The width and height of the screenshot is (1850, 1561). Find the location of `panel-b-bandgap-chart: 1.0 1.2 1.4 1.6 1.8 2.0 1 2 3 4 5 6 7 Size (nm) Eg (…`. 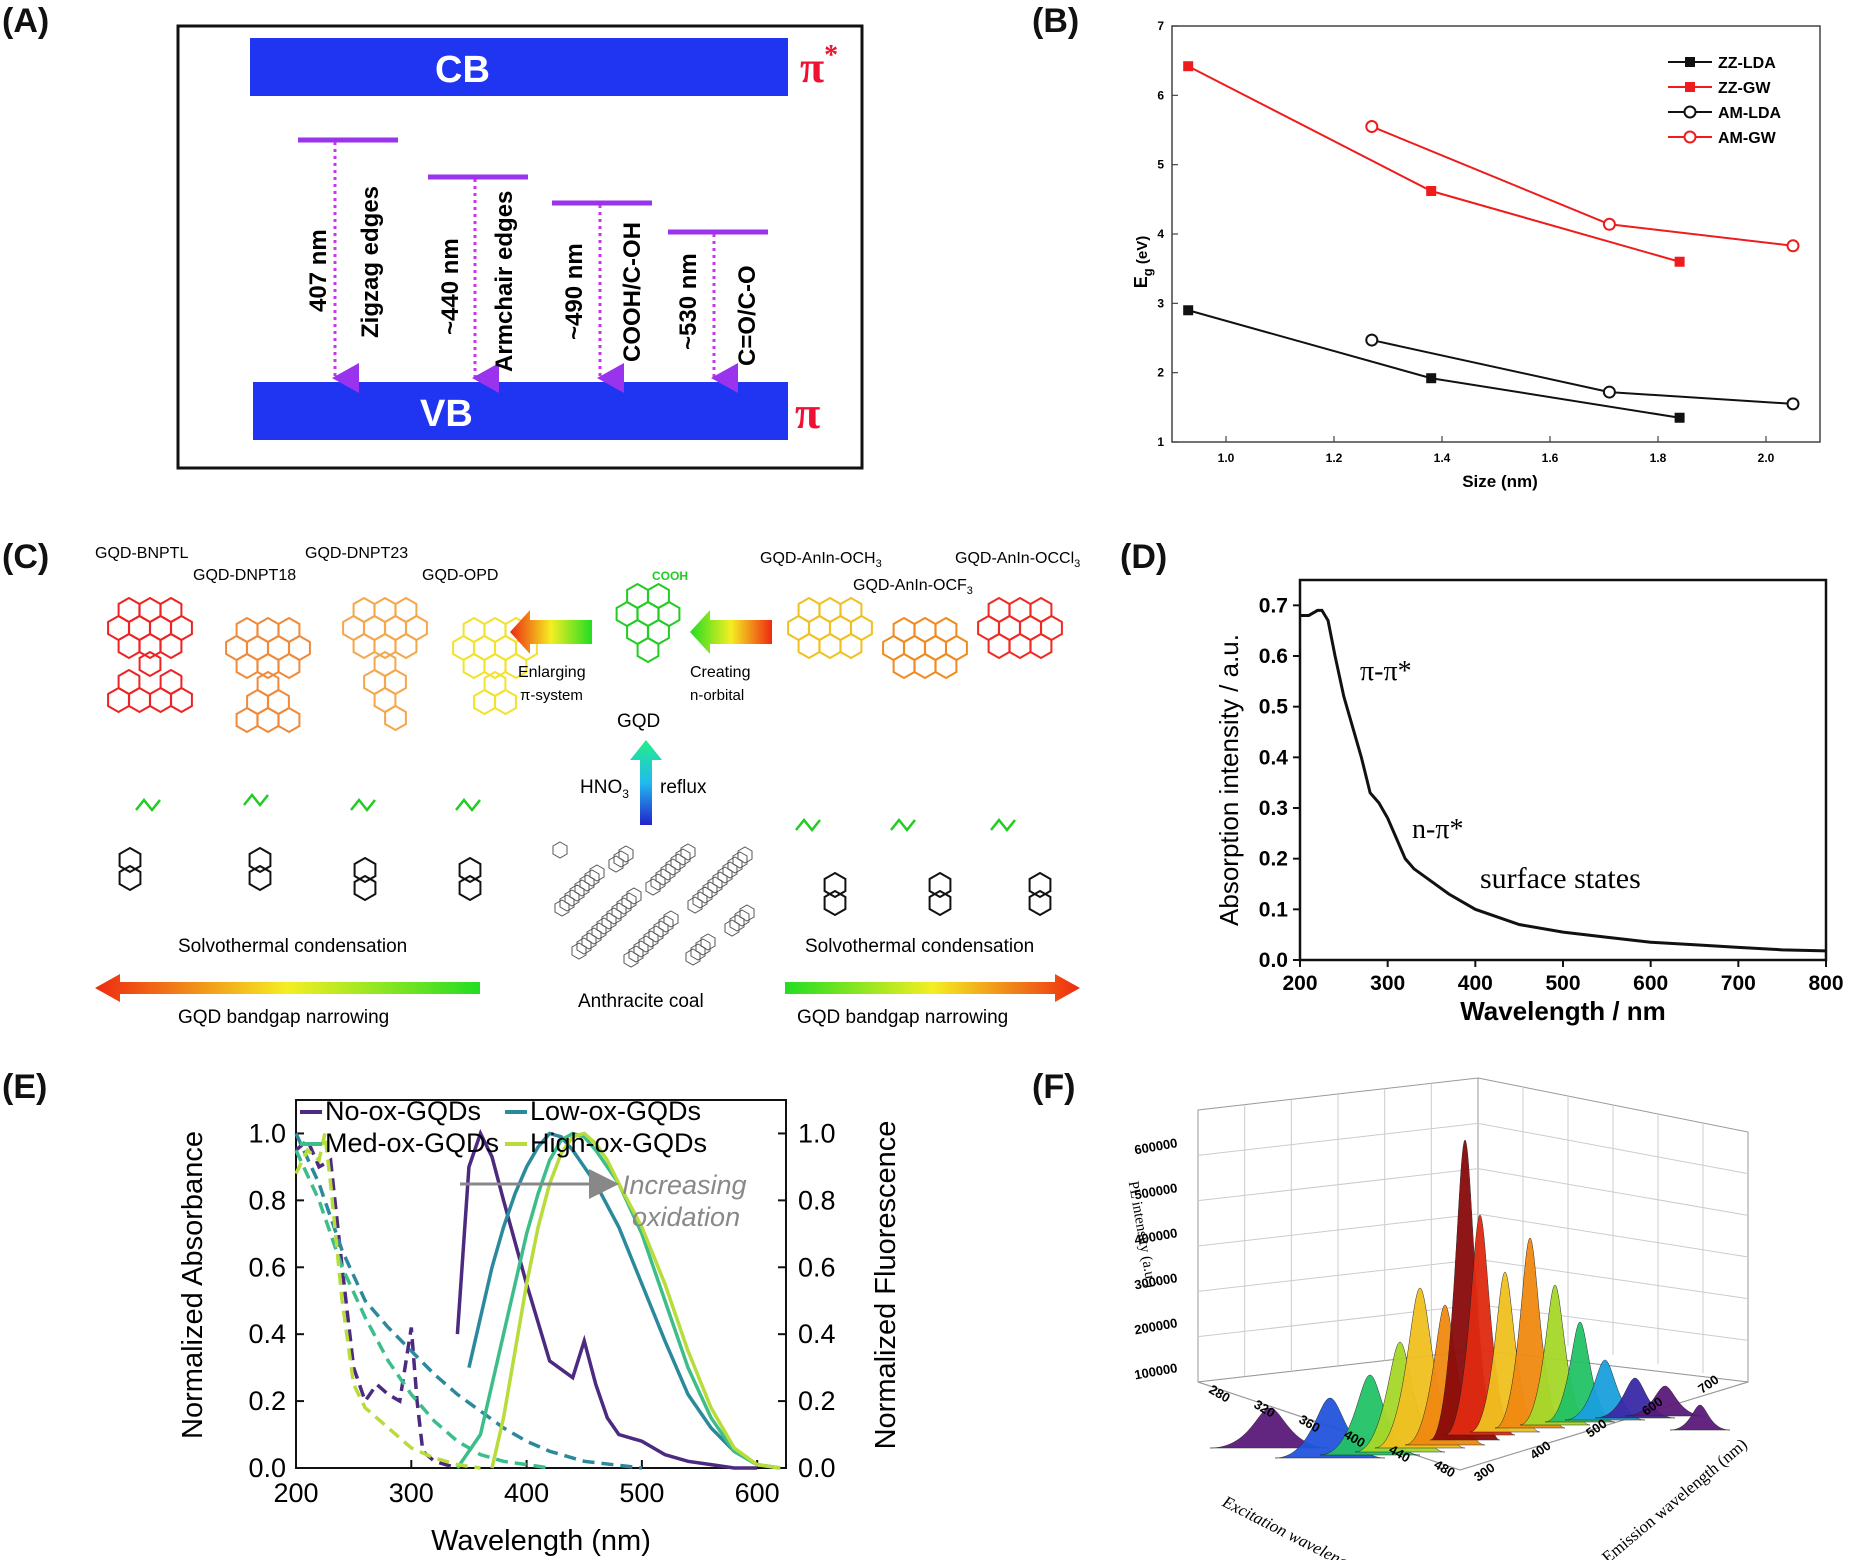

panel-b-bandgap-chart: 1.0 1.2 1.4 1.6 1.8 2.0 1 2 3 4 5 6 7 Size (nm) Eg (… is located at coordinates (1476, 255).